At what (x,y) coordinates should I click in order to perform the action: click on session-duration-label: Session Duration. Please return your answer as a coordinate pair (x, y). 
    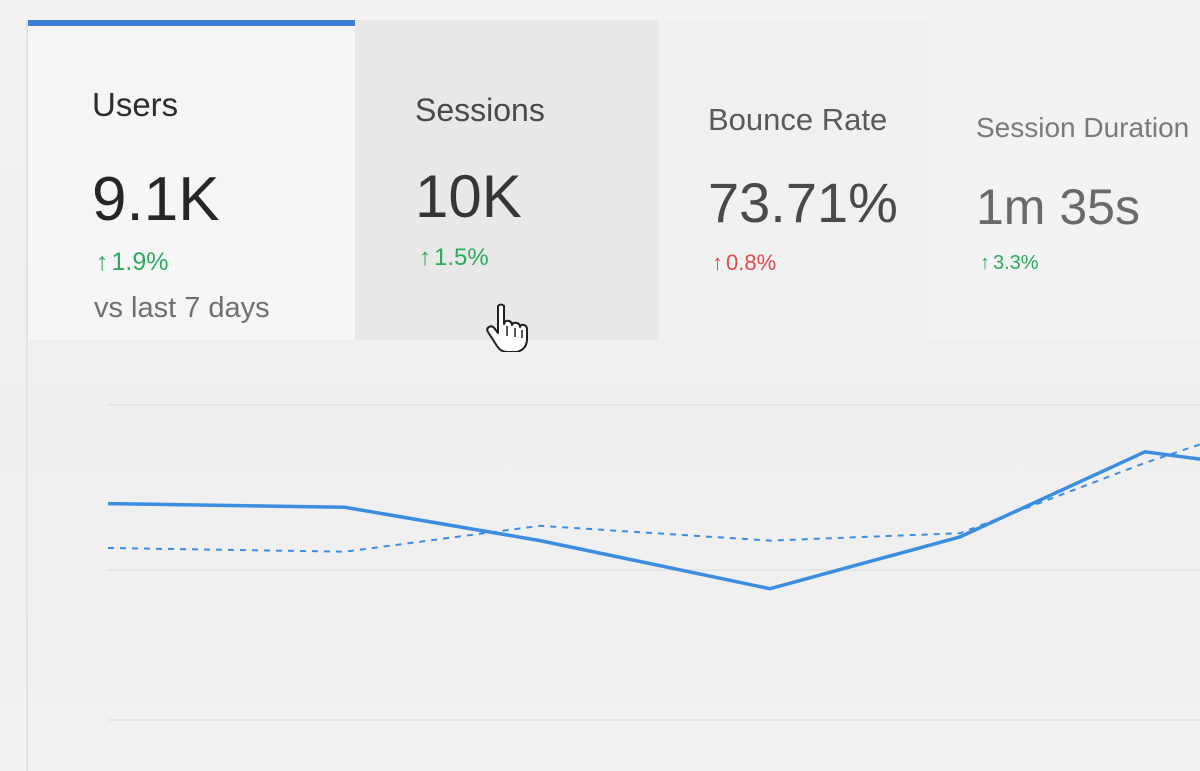
    Looking at the image, I should click on (1083, 127).